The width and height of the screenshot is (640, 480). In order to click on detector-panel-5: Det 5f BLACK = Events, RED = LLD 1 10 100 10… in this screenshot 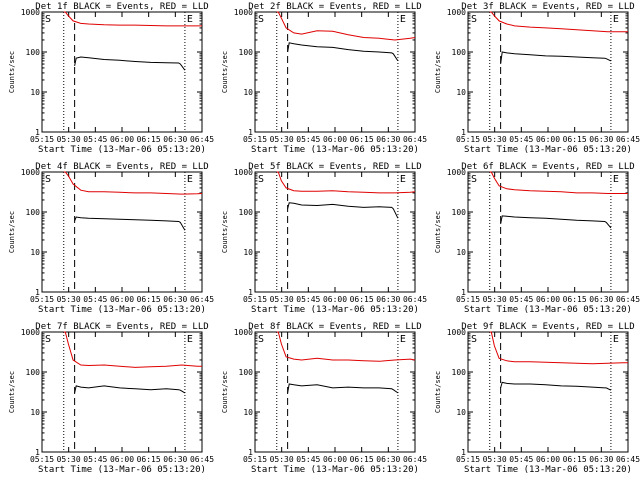, I will do `click(324, 238)`.